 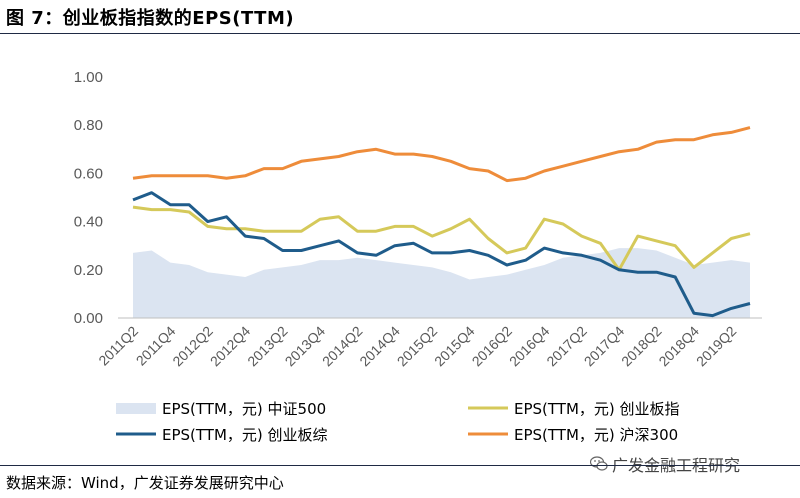 What do you see at coordinates (441, 154) in the screenshot?
I see `series-line-csi300` at bounding box center [441, 154].